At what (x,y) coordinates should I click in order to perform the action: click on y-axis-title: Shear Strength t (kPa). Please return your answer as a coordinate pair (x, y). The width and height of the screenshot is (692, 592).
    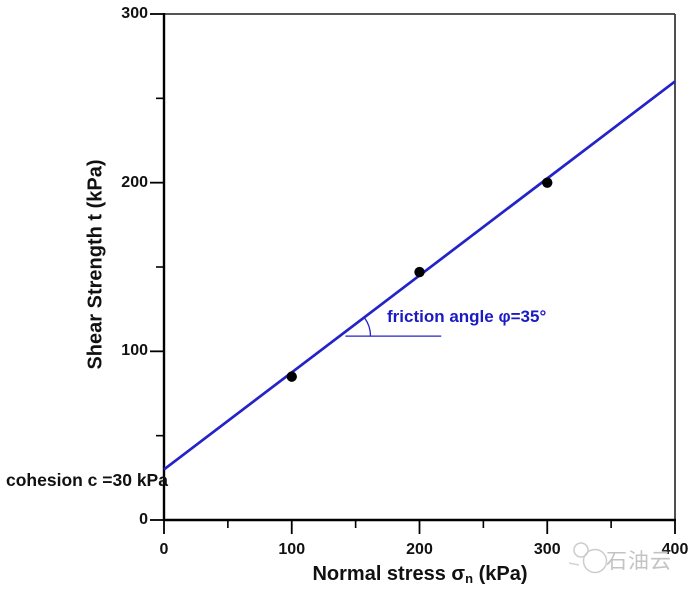
    Looking at the image, I should click on (95, 264).